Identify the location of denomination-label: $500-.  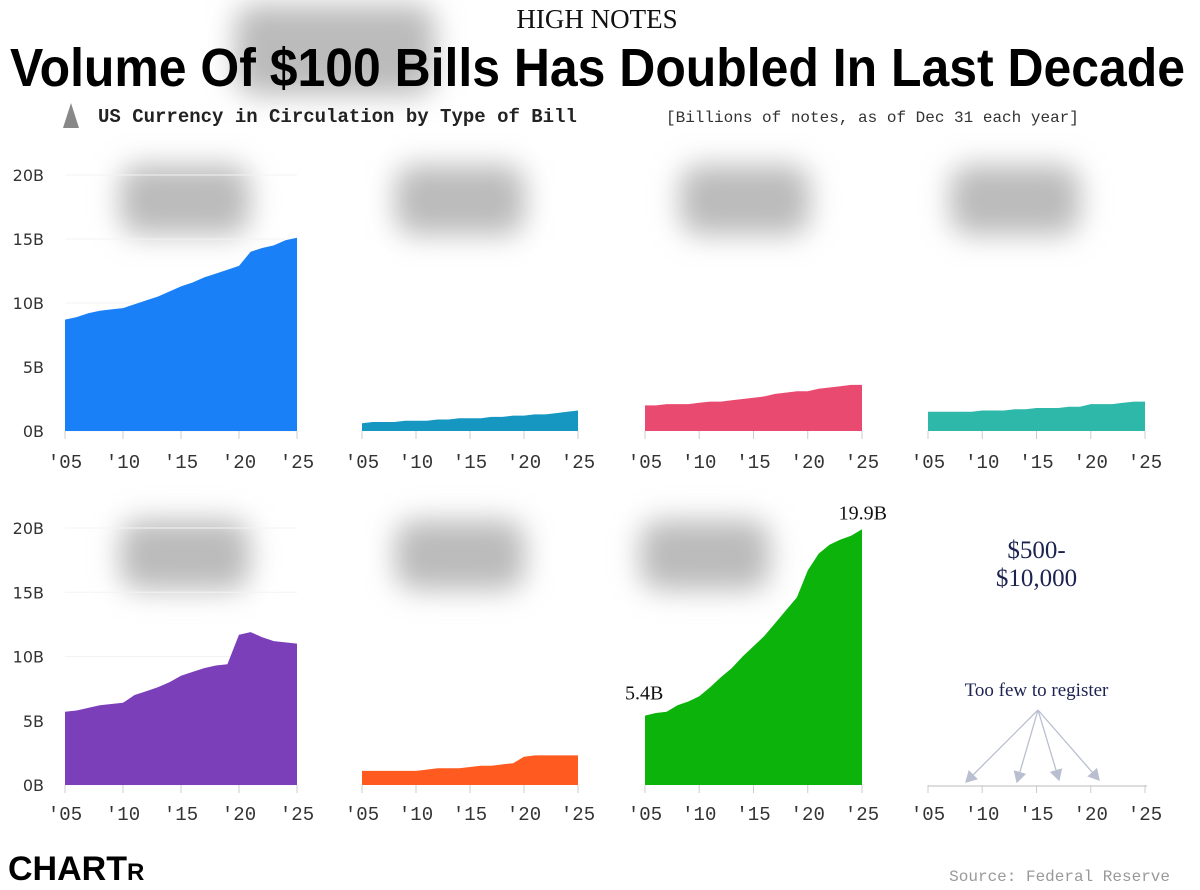
(1036, 550).